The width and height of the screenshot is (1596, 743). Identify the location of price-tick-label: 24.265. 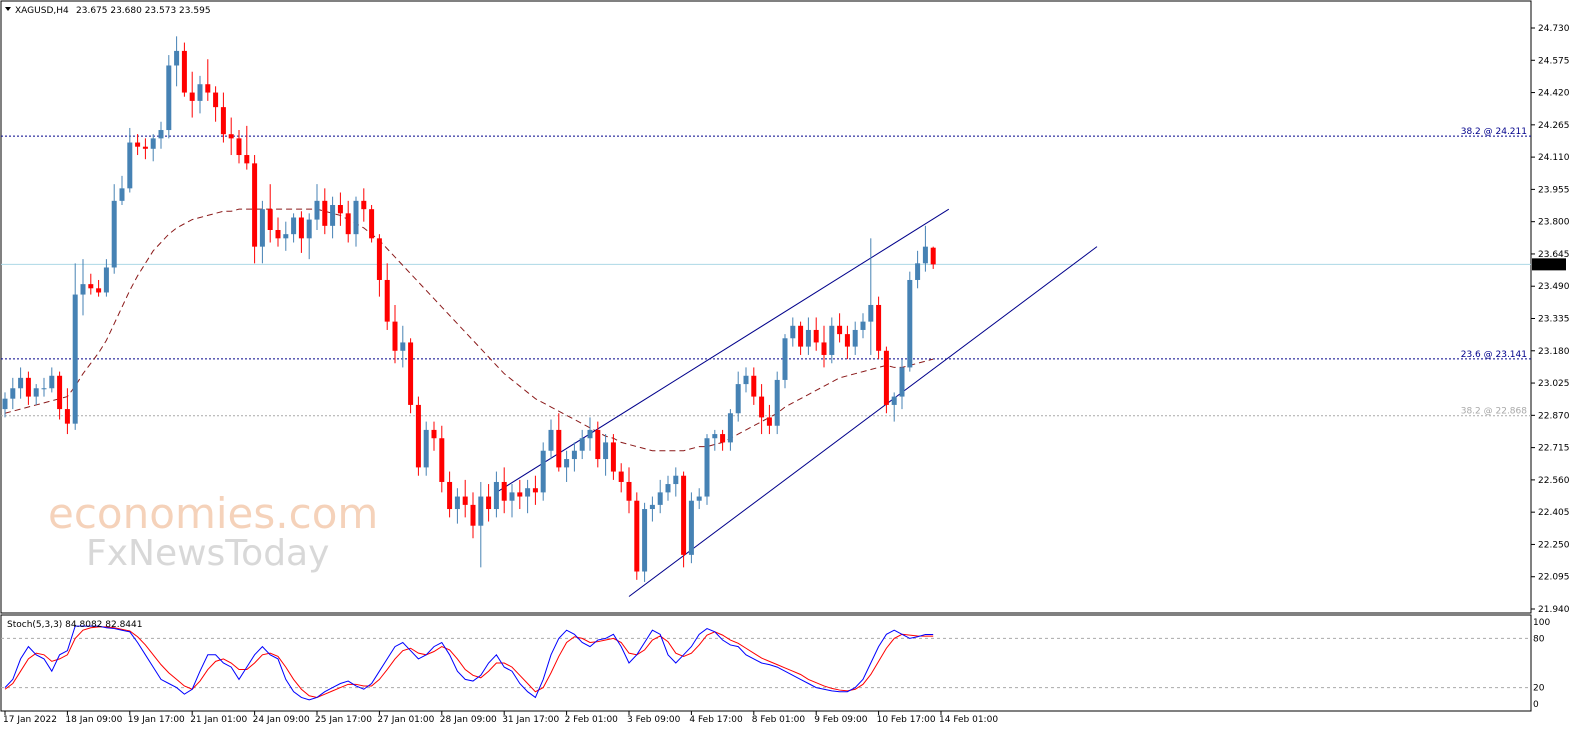
(1554, 126).